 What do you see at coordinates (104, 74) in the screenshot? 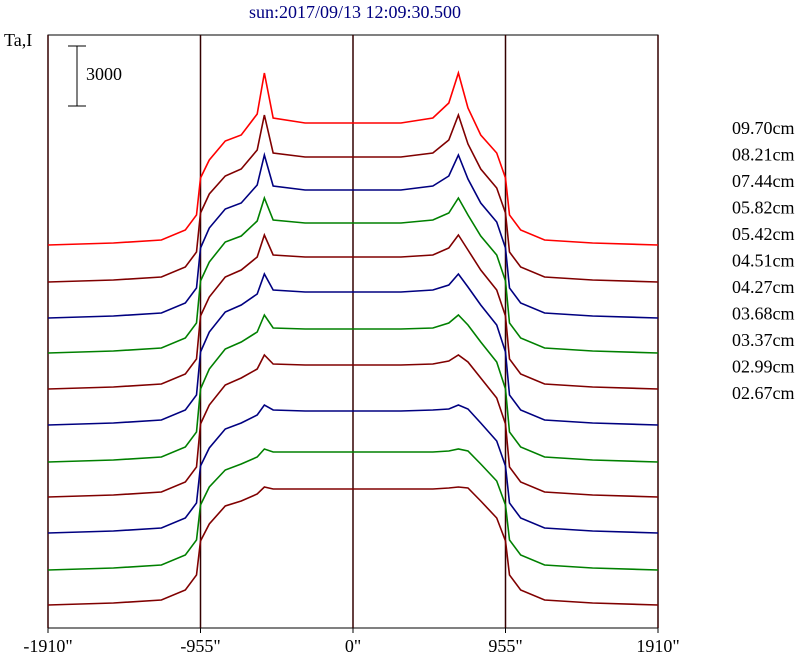
I see `scale-bar-label: 3000` at bounding box center [104, 74].